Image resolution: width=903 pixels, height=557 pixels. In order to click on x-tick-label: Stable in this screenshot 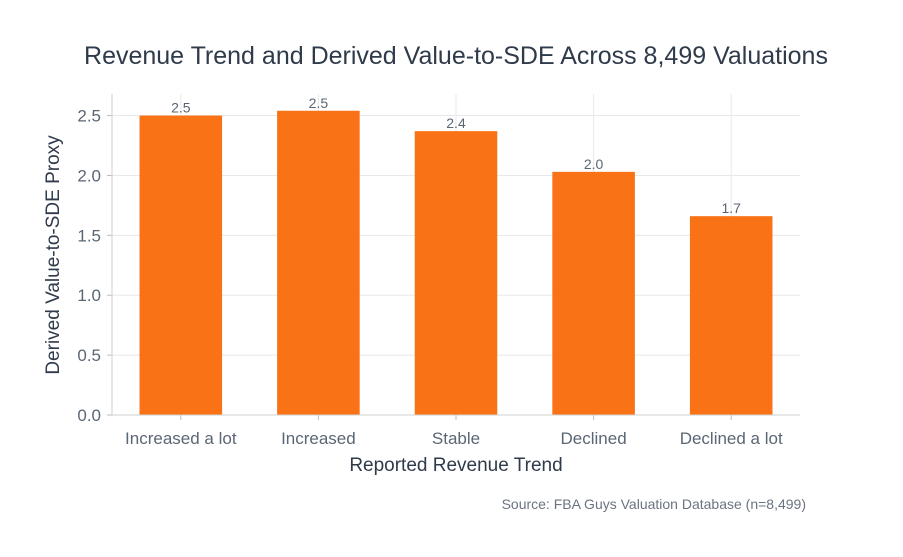, I will do `click(456, 438)`.